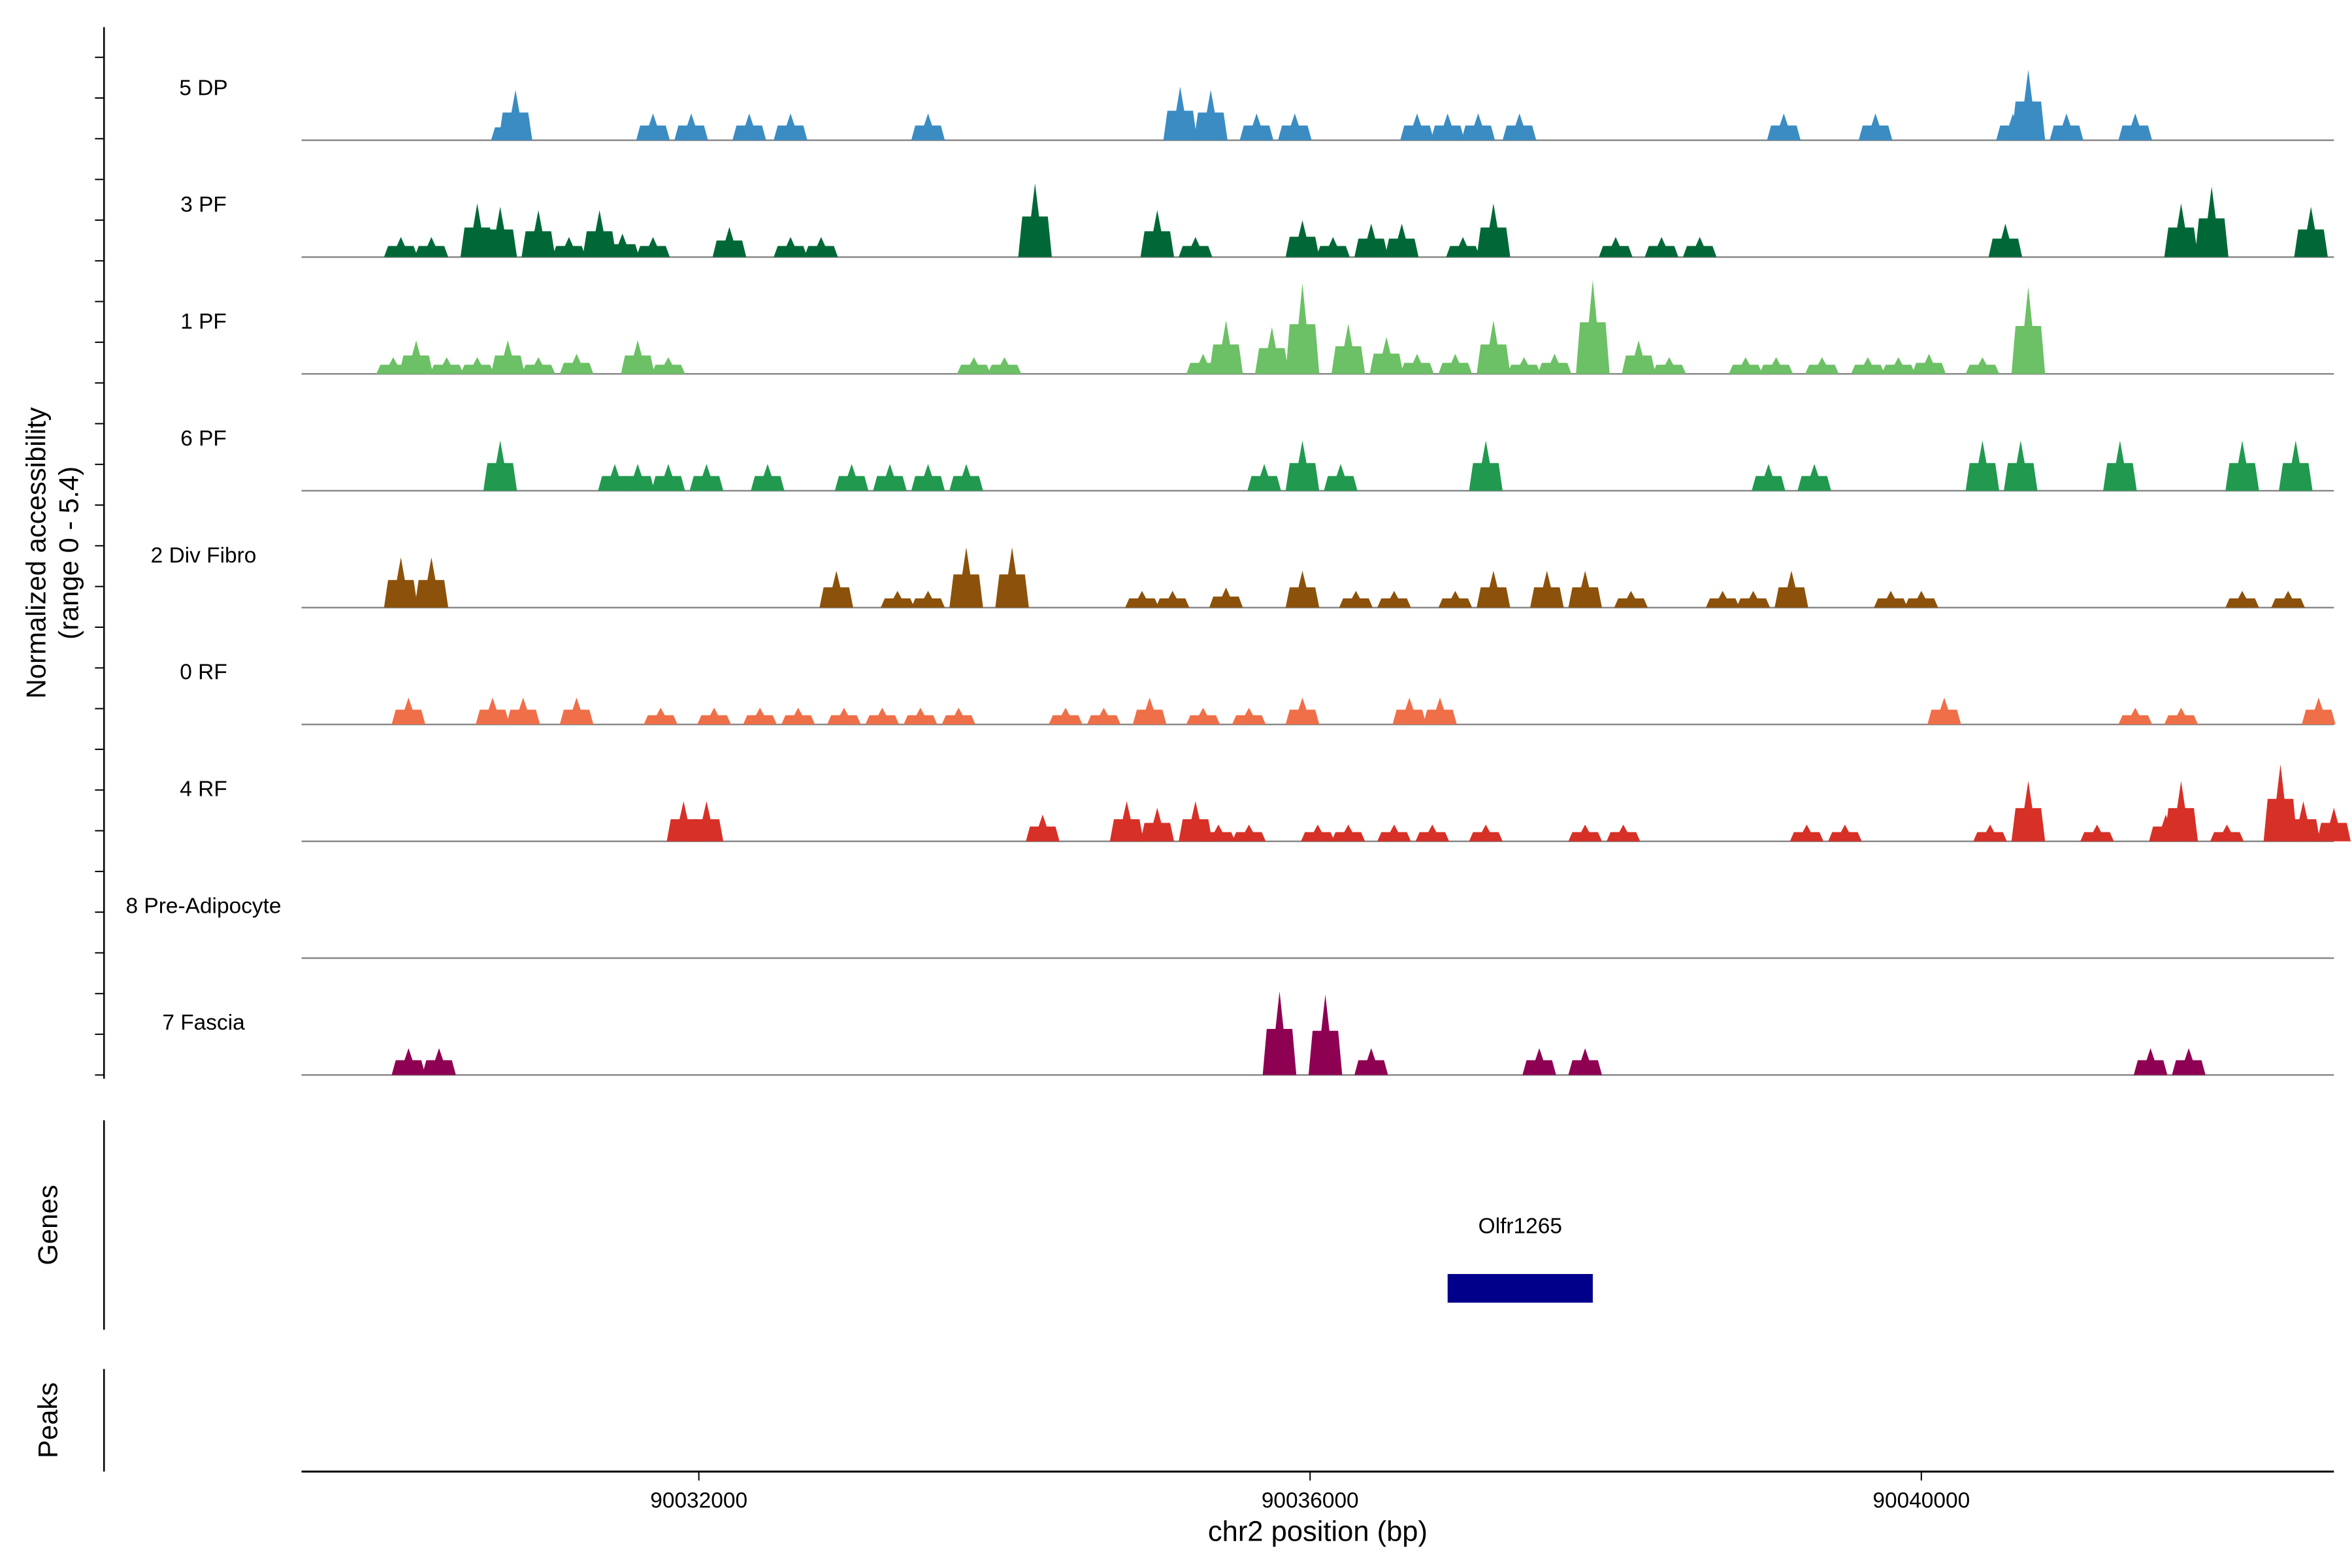 The height and width of the screenshot is (1568, 2352). Describe the element at coordinates (1258, 693) in the screenshot. I see `track-0-rf: 0 RF` at that location.